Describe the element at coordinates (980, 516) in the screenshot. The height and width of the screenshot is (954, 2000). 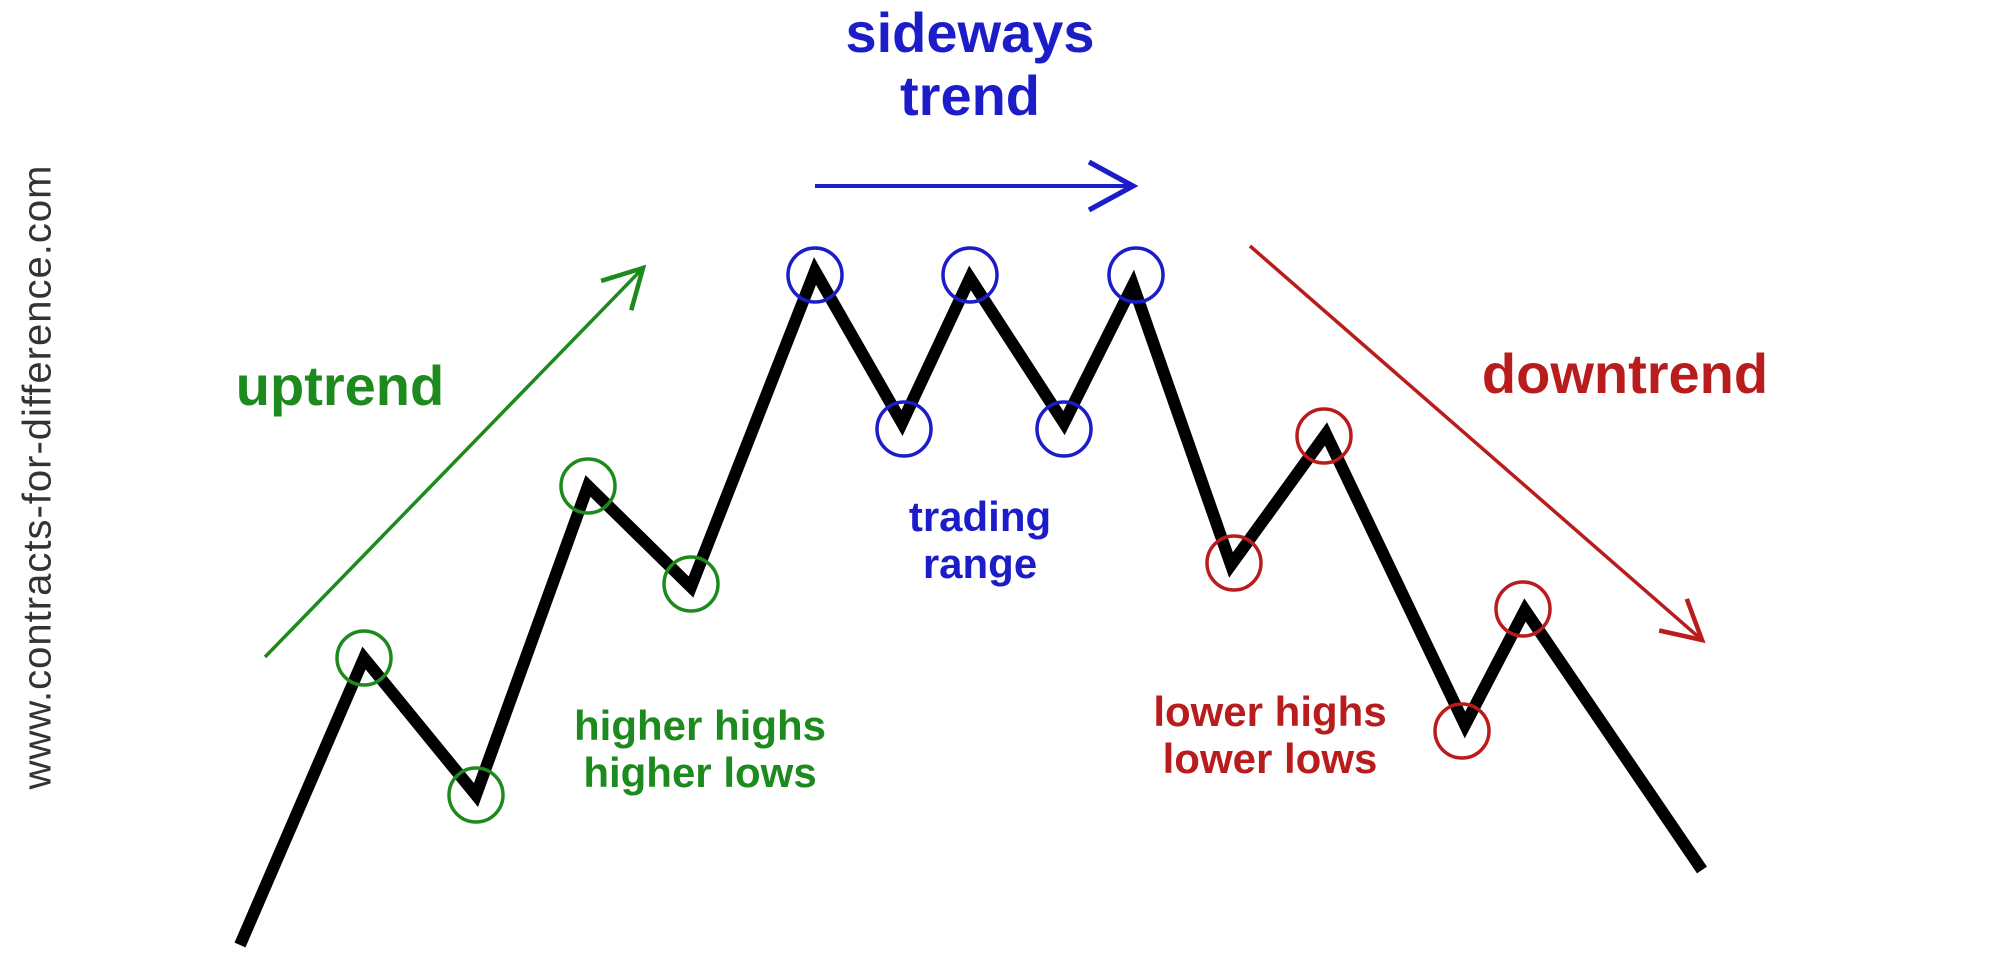
I see `trading-range-line1: trading` at that location.